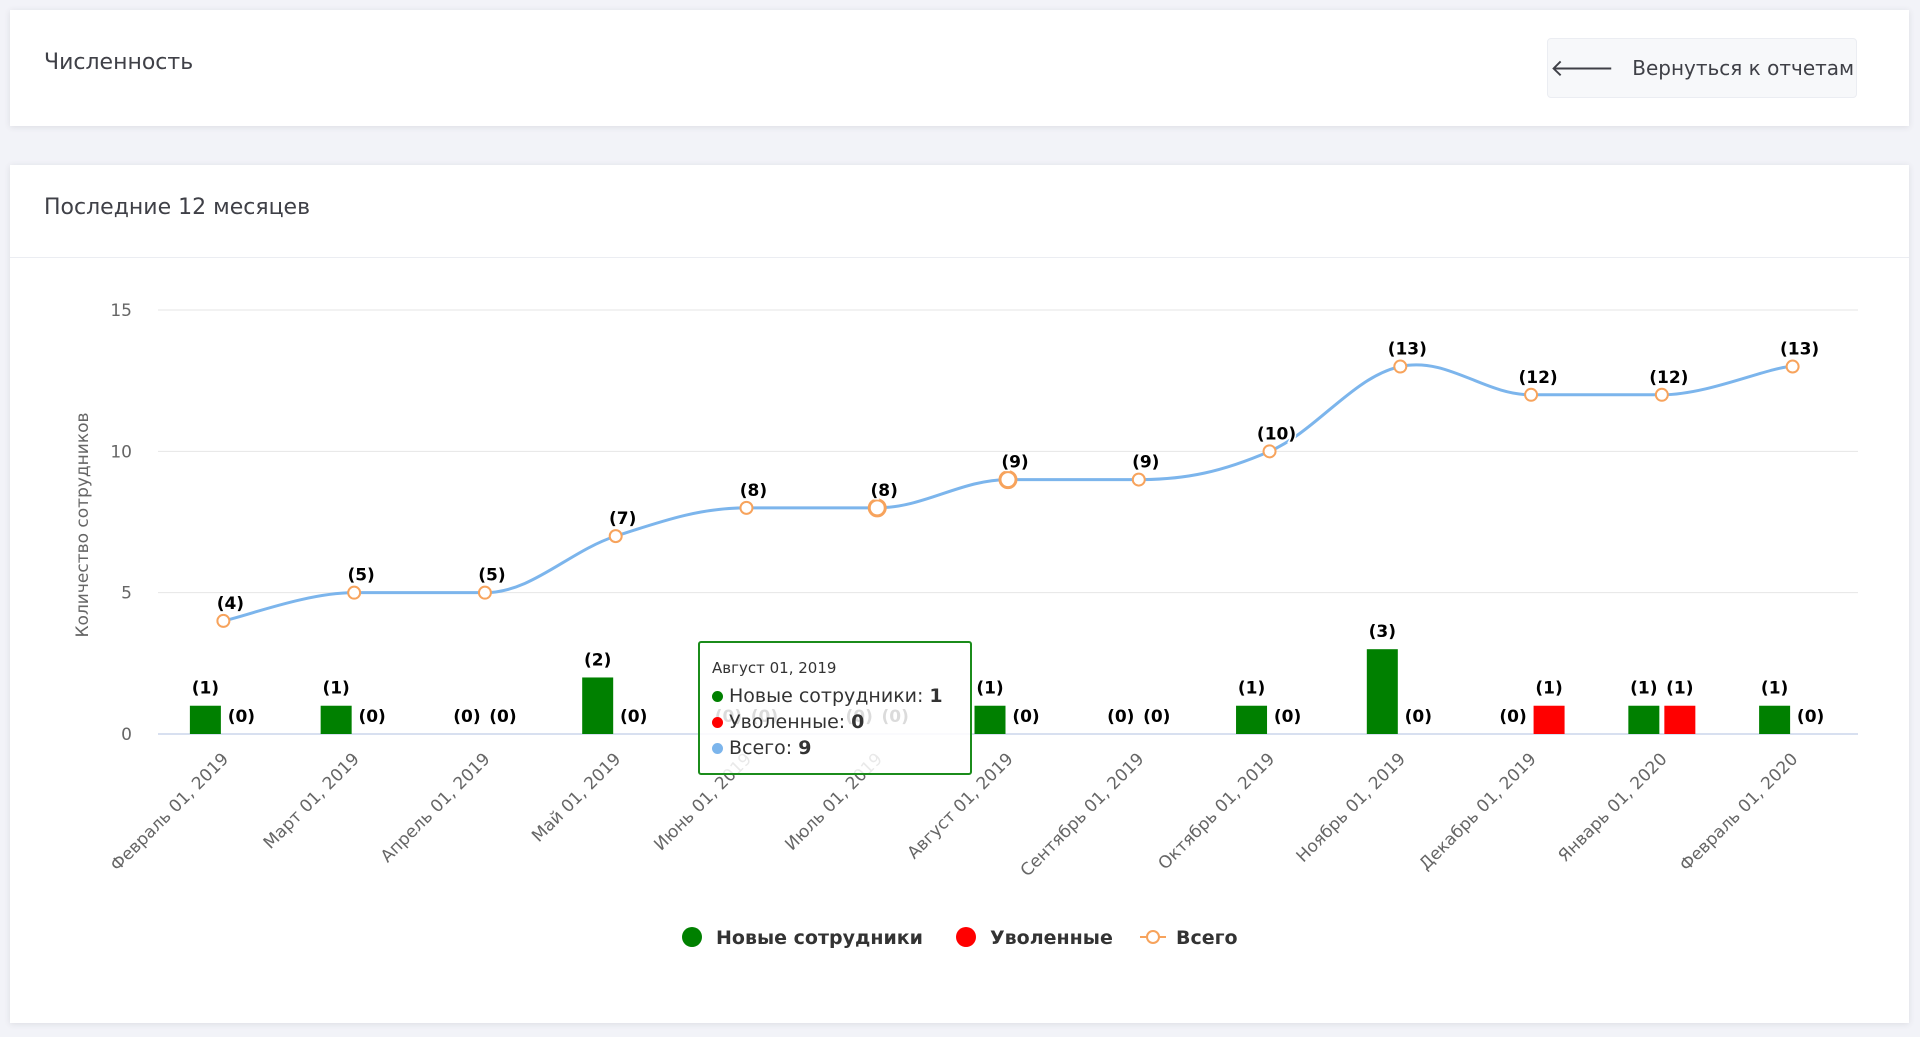  Describe the element at coordinates (841, 696) in the screenshot. I see `tooltip-row-new: Новые сотрудники: 1` at that location.